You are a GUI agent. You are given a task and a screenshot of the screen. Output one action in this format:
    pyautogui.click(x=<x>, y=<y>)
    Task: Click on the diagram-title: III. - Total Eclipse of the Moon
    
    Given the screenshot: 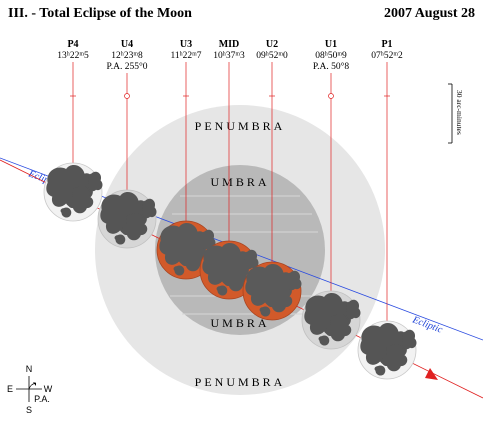 What is the action you would take?
    pyautogui.click(x=100, y=13)
    